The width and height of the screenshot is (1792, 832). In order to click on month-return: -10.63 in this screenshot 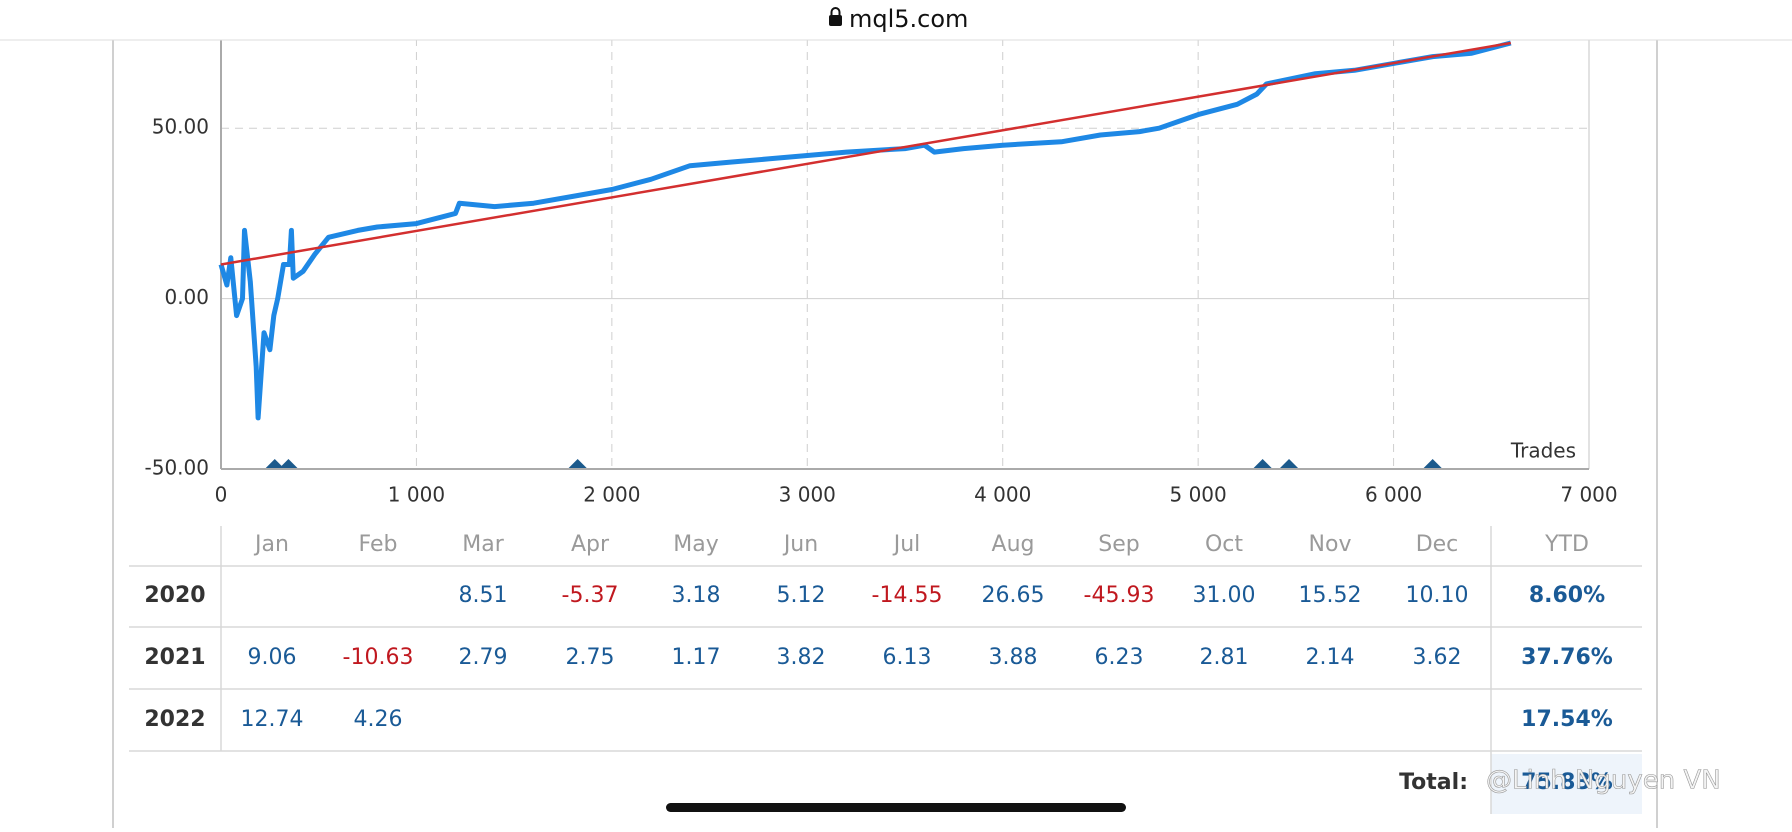, I will do `click(378, 657)`.